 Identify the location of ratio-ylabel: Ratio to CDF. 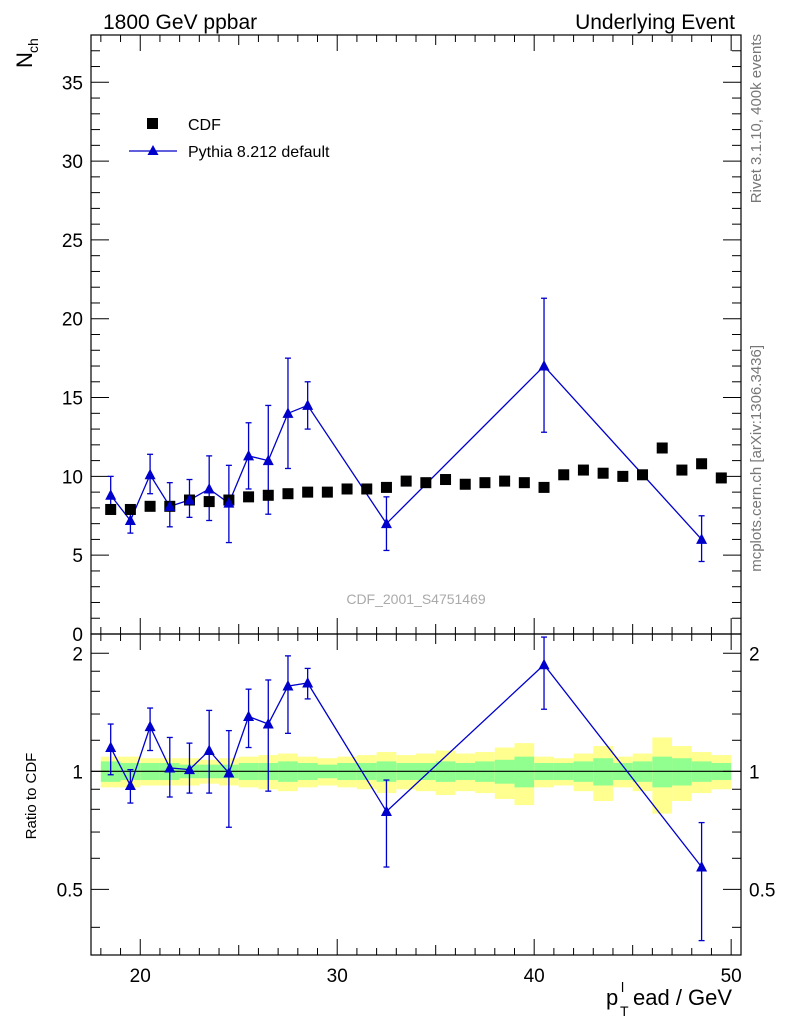
(31, 796).